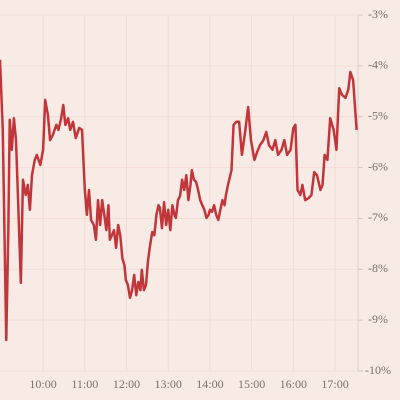 This screenshot has width=400, height=400. What do you see at coordinates (84, 384) in the screenshot?
I see `x-tick-label: 11:00` at bounding box center [84, 384].